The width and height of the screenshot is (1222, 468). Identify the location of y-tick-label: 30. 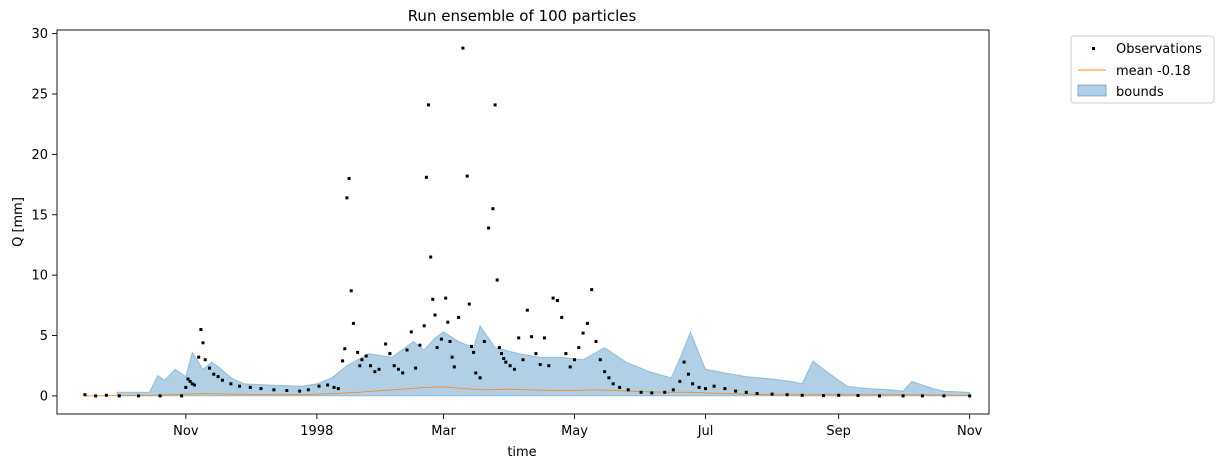
(39, 34).